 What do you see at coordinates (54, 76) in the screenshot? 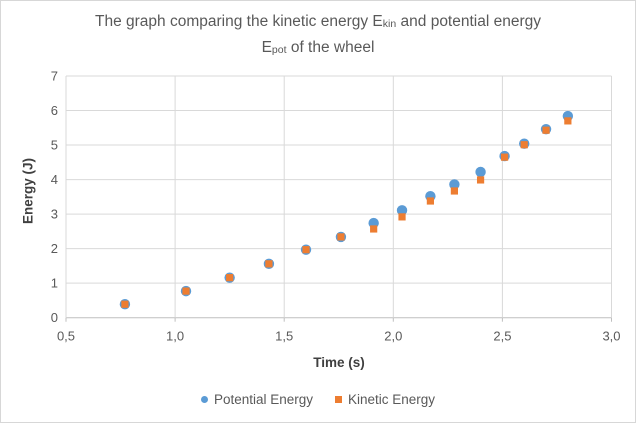
I see `y-tick-label: 7` at bounding box center [54, 76].